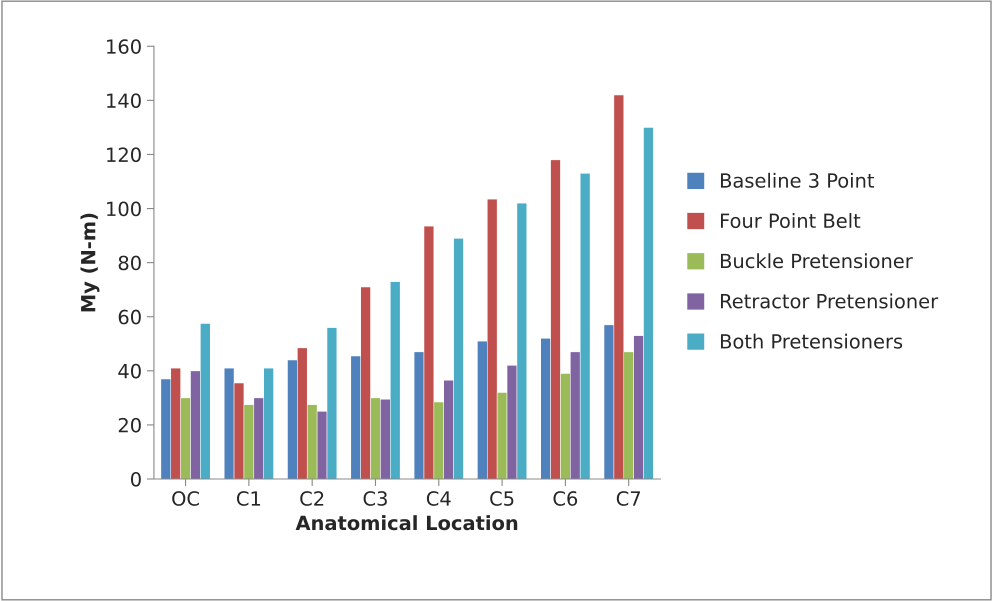  I want to click on legend-label: Baseline 3 Point, so click(797, 180).